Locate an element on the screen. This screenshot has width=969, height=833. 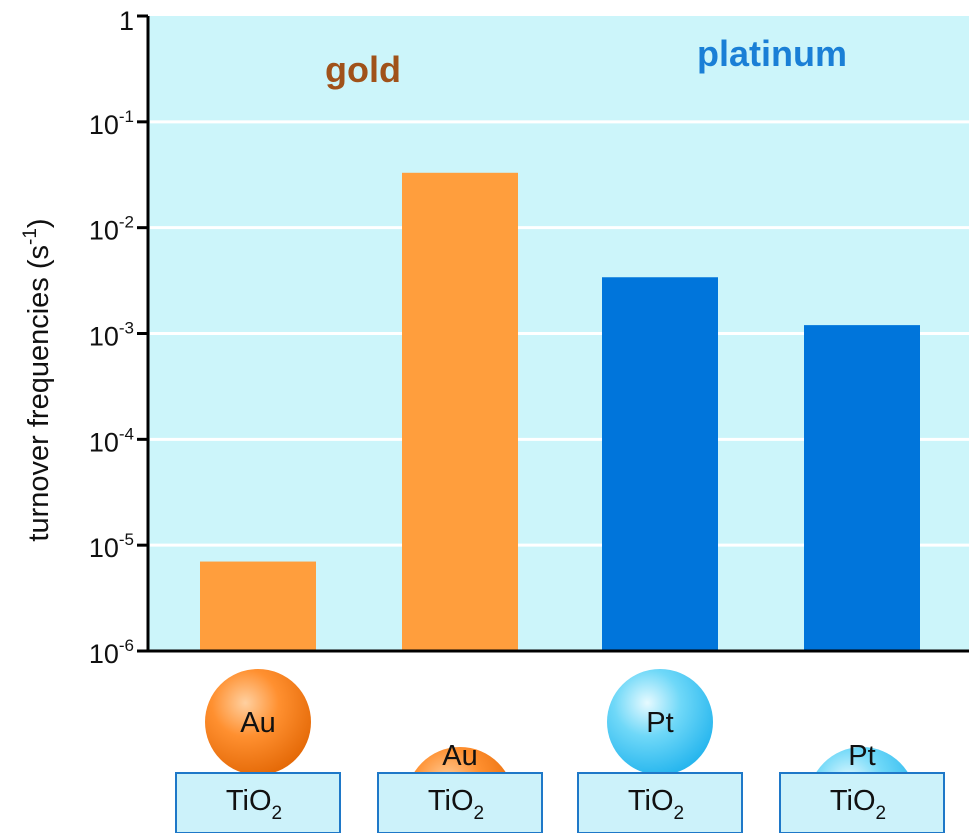
support-tio2-2: TiO2 is located at coordinates (460, 802).